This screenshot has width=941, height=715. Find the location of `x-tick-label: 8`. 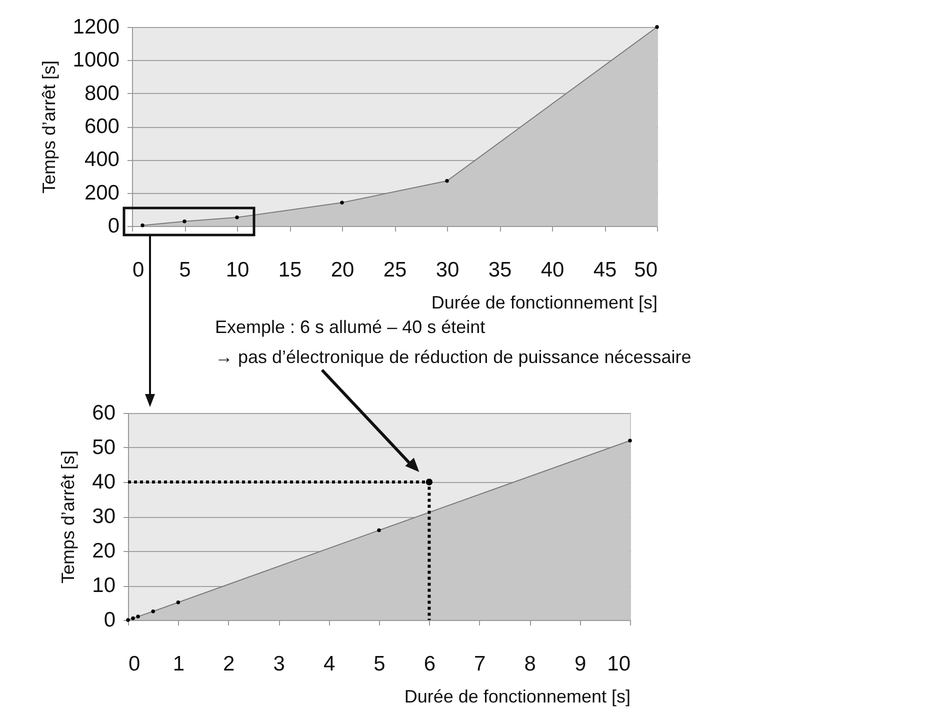

x-tick-label: 8 is located at coordinates (530, 664).